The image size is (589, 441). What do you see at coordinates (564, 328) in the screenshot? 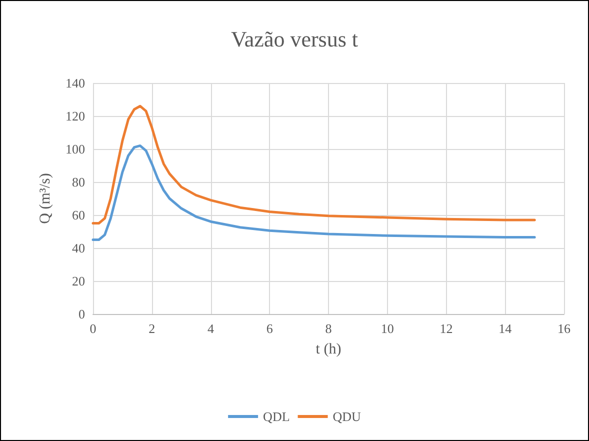
I see `x-tick-label: 16` at bounding box center [564, 328].